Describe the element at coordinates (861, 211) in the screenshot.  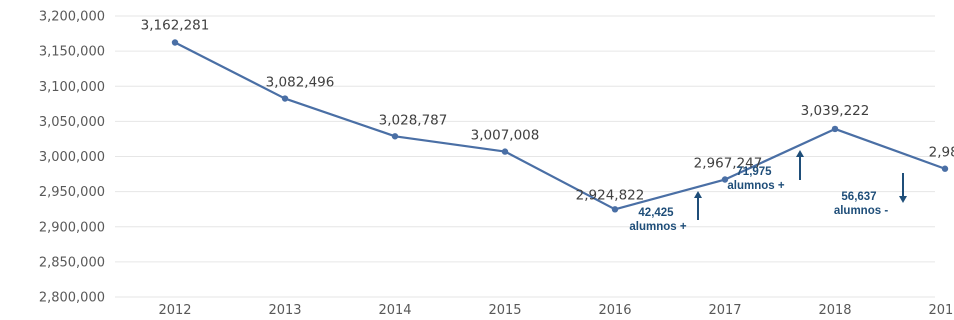
I see `annotation-label: alumnos -` at that location.